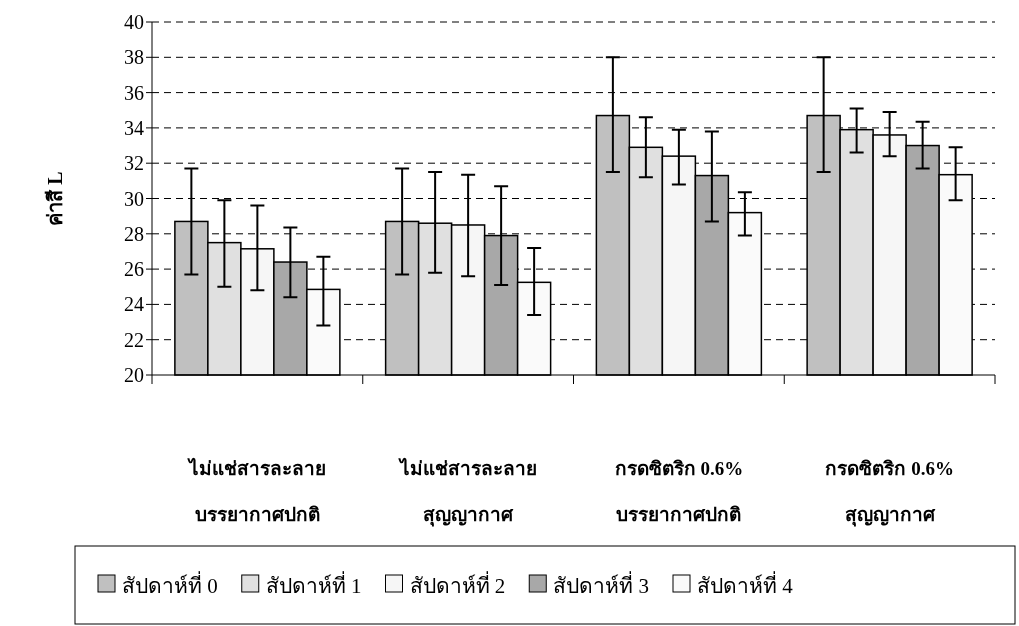 The width and height of the screenshot is (1019, 626). Describe the element at coordinates (457, 584) in the screenshot. I see `legend-label: สัปดาห์ที่ 2` at that location.